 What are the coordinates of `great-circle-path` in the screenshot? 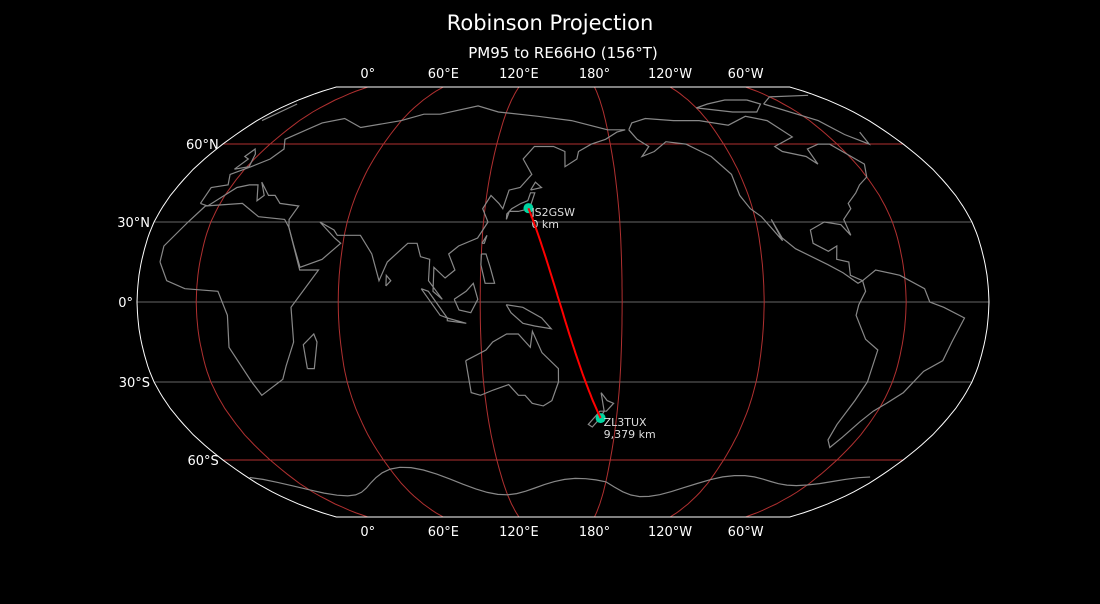 It's located at (564, 313).